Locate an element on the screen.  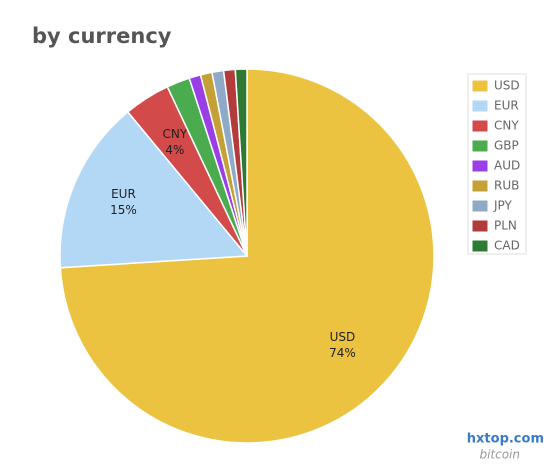
watermark: bitcoin is located at coordinates (499, 455).